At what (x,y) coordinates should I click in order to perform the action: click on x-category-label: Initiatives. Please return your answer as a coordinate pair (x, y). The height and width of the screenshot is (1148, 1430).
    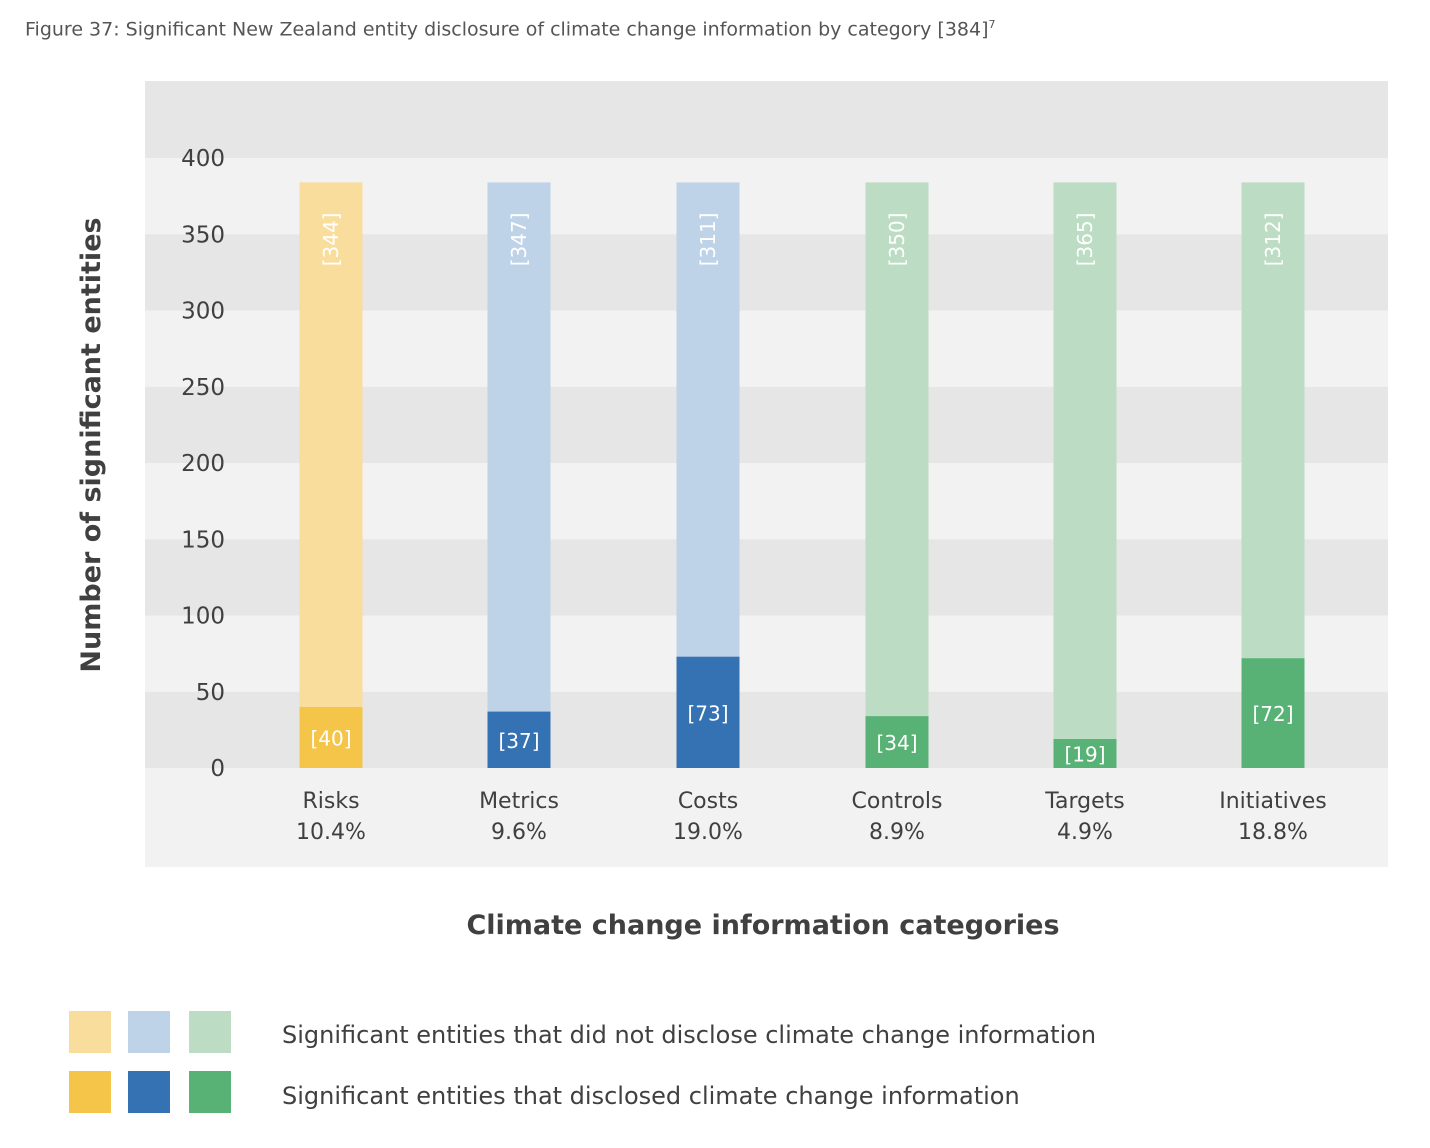
    Looking at the image, I should click on (1273, 801).